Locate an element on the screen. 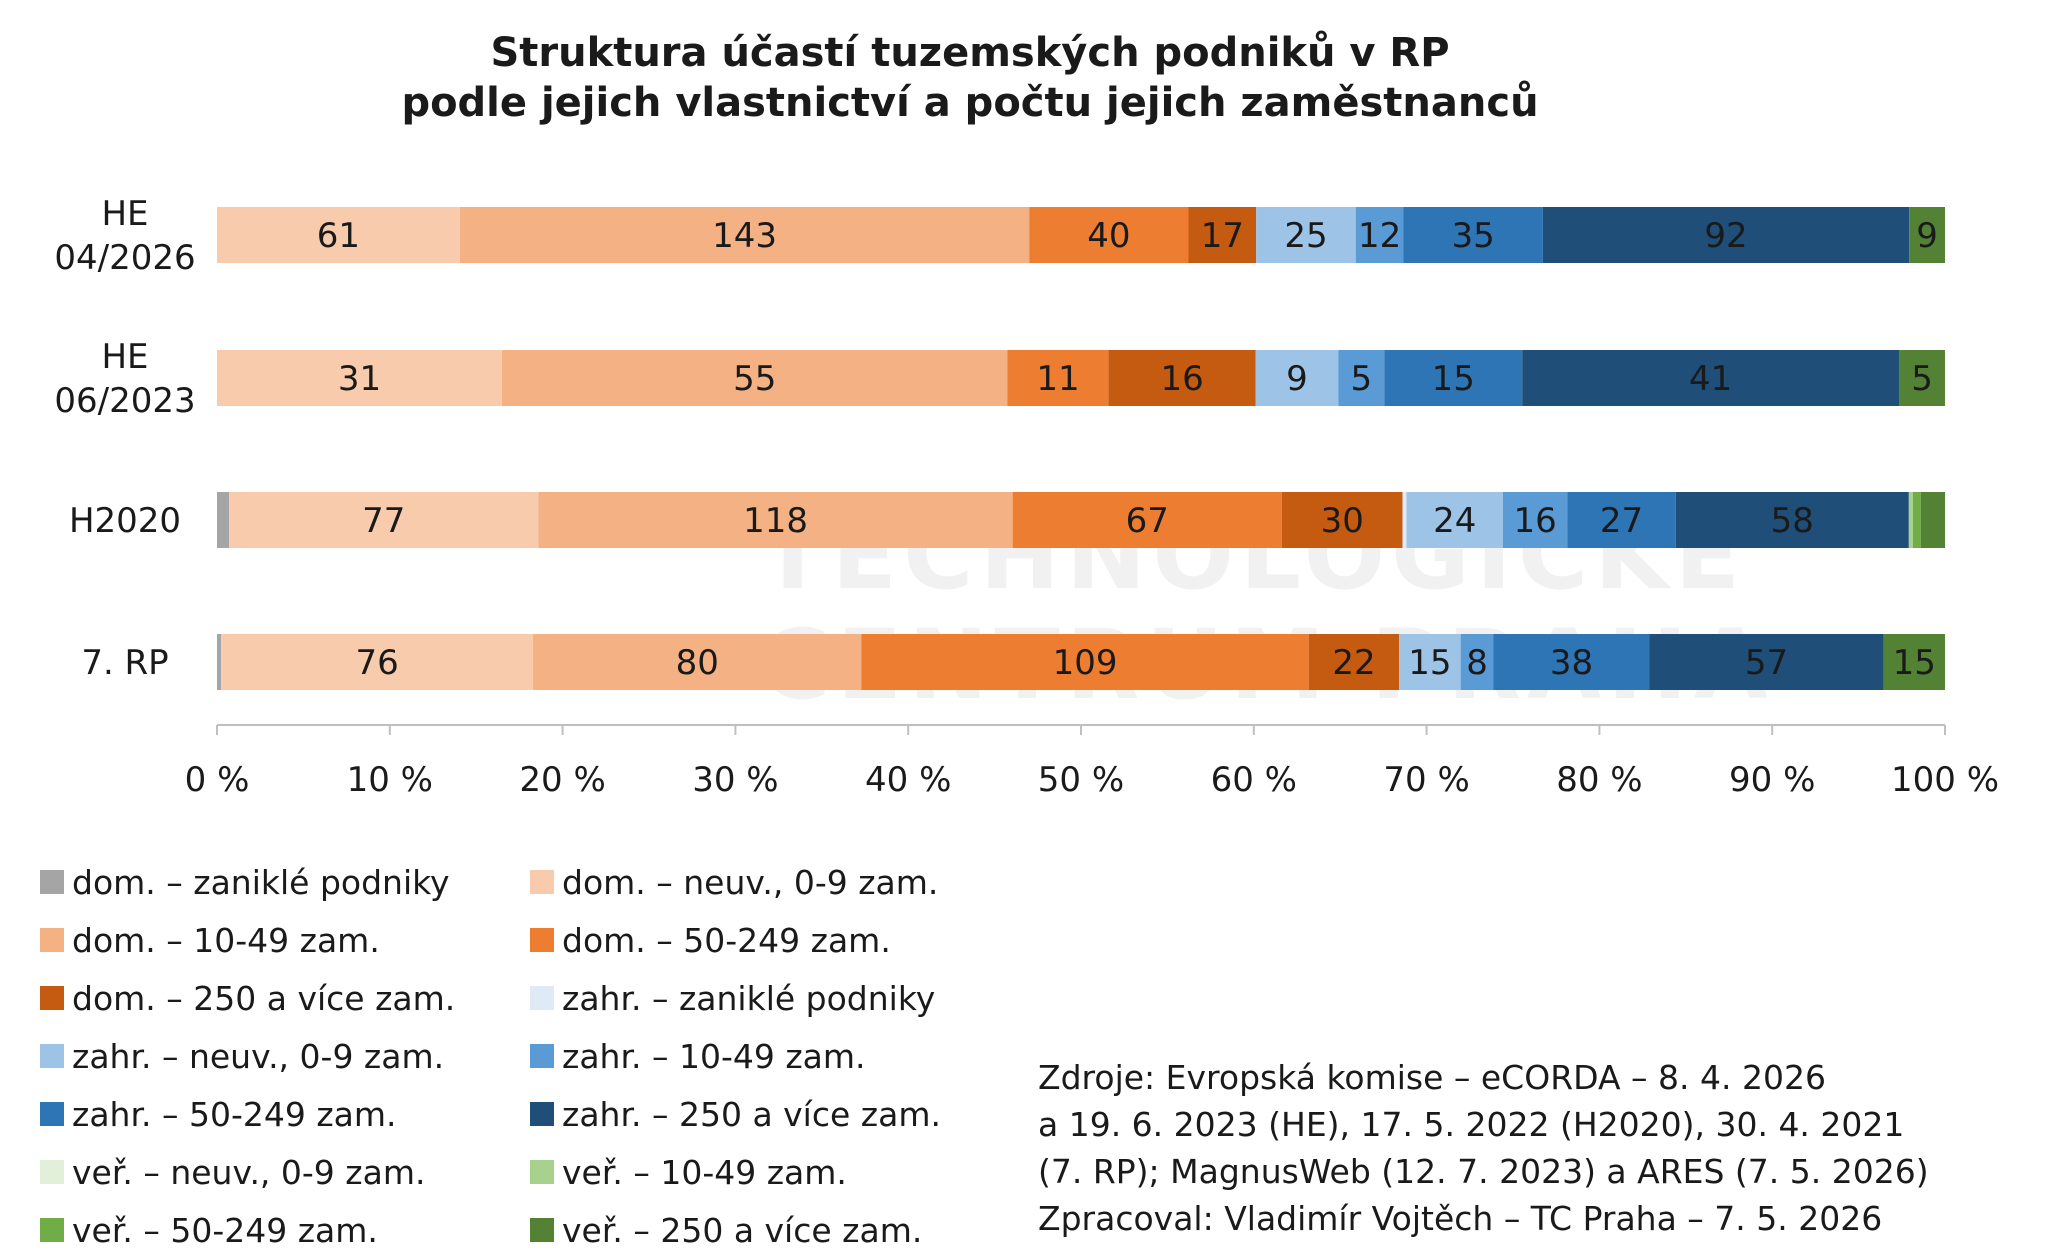  data-label: 67 is located at coordinates (1147, 521).